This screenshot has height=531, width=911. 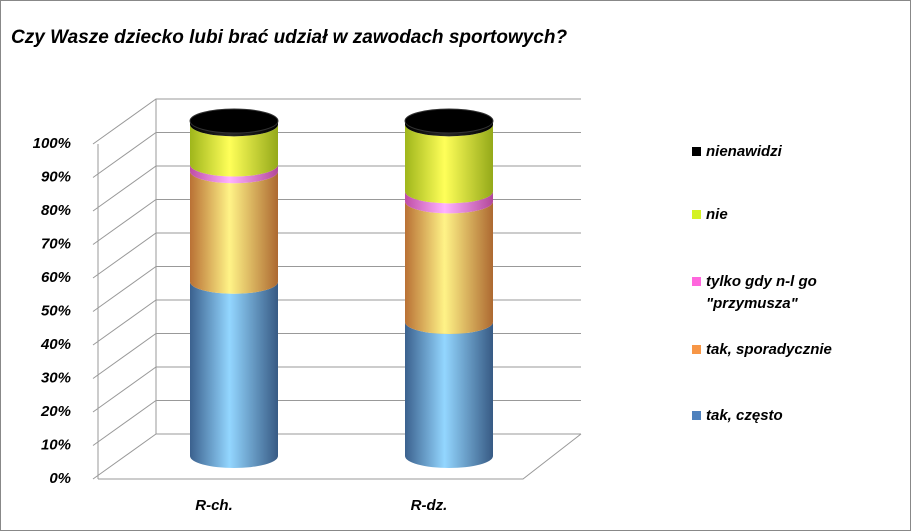 What do you see at coordinates (56, 377) in the screenshot?
I see `y-tick-label: 30%` at bounding box center [56, 377].